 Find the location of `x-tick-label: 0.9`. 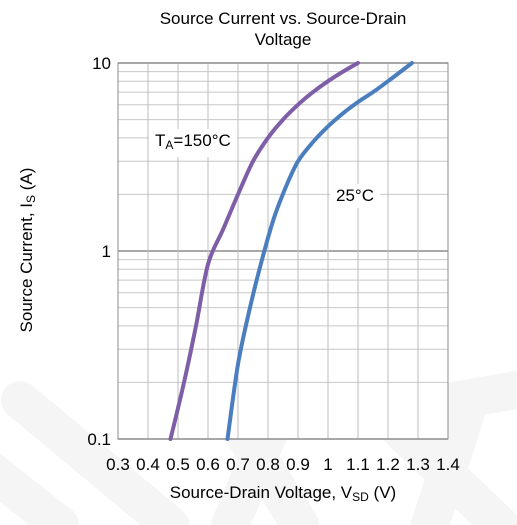

x-tick-label: 0.9 is located at coordinates (298, 464).